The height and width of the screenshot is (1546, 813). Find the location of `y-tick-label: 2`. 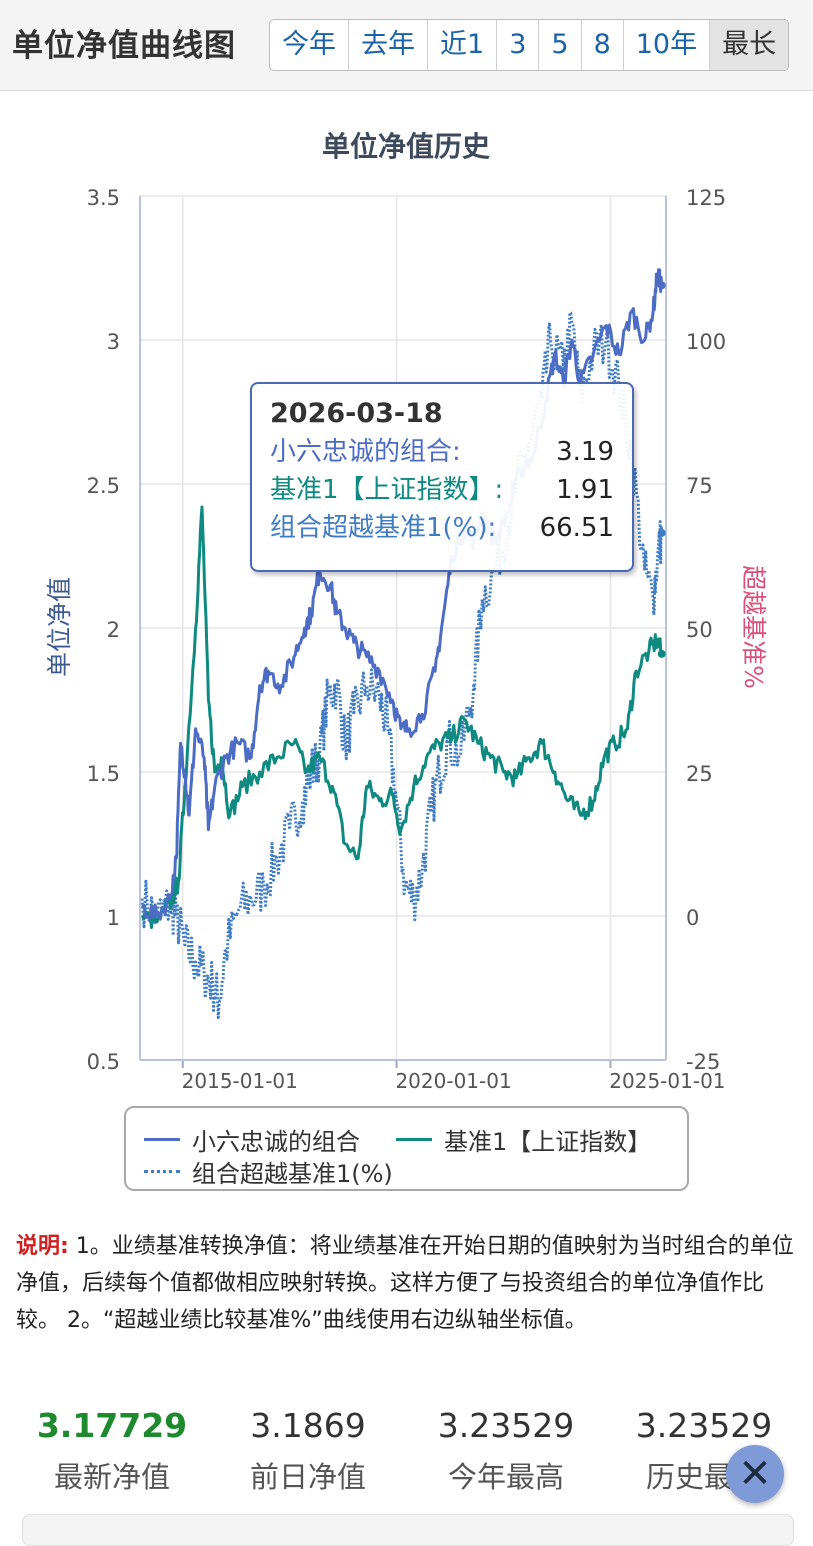

y-tick-label: 2 is located at coordinates (113, 630).